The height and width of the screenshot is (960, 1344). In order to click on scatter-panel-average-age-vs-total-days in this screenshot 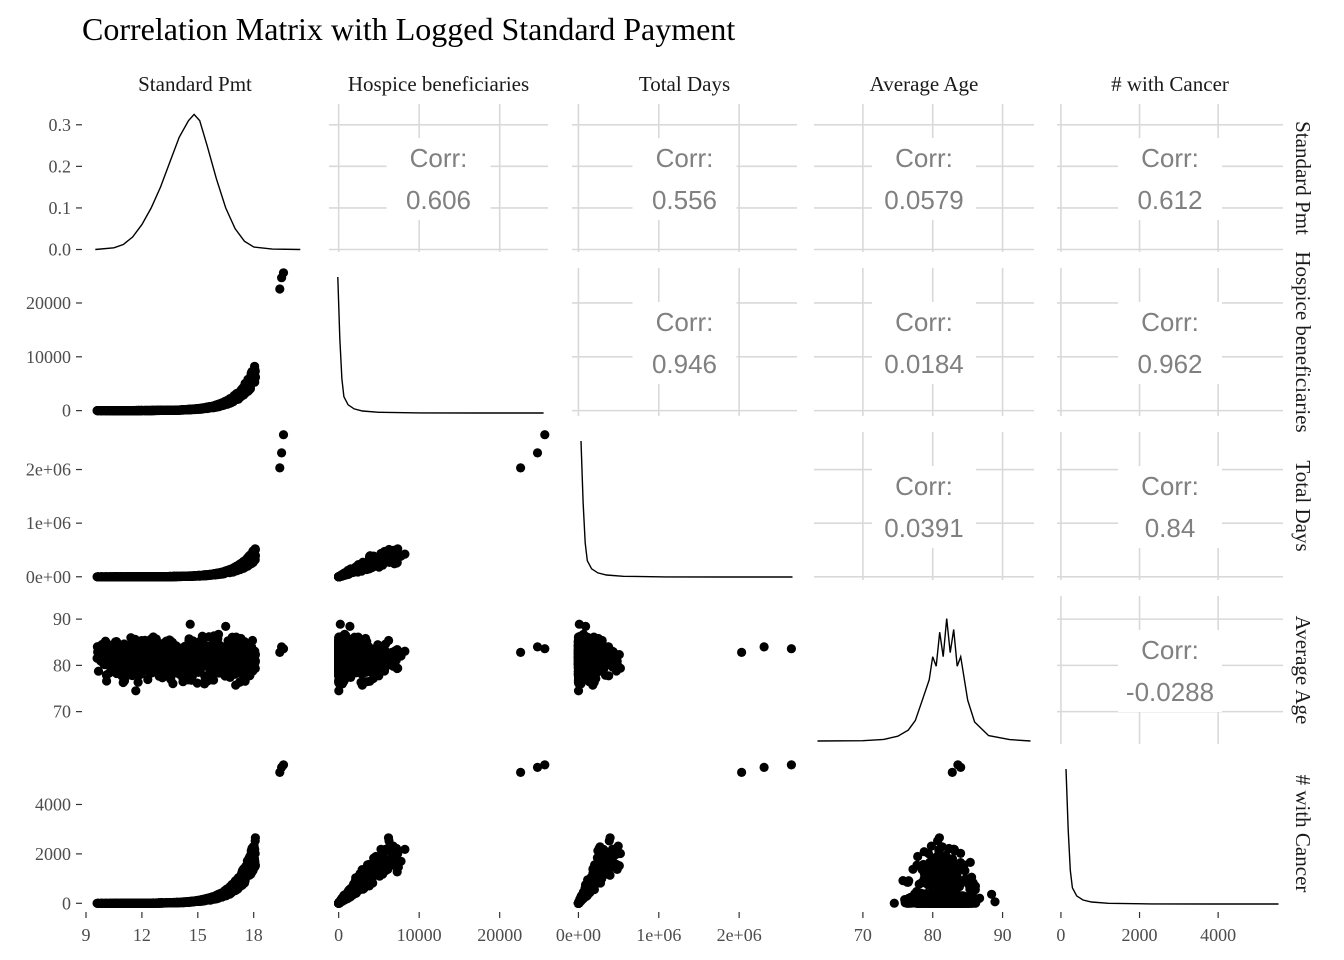, I will do `click(685, 657)`.